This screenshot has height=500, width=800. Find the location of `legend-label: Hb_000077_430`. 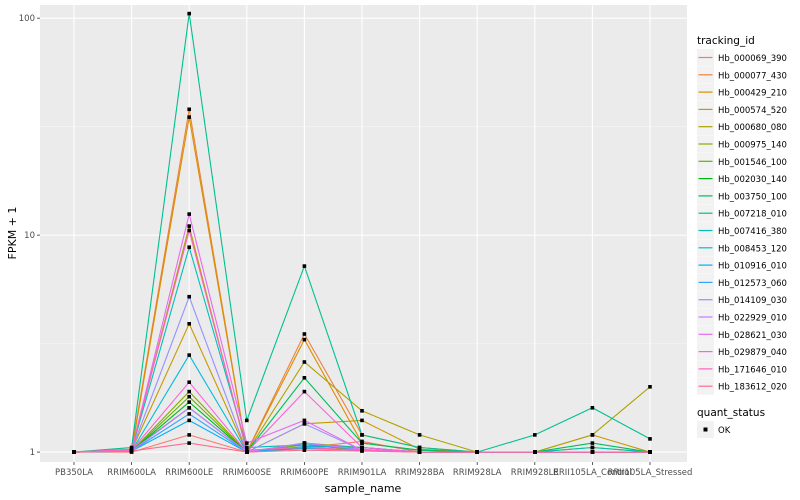

legend-label: Hb_000077_430 is located at coordinates (752, 76).